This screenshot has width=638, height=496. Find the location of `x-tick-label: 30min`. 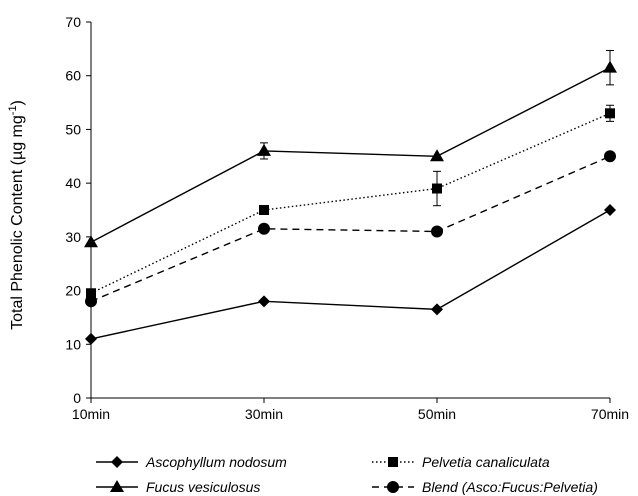

x-tick-label: 30min is located at coordinates (264, 414).